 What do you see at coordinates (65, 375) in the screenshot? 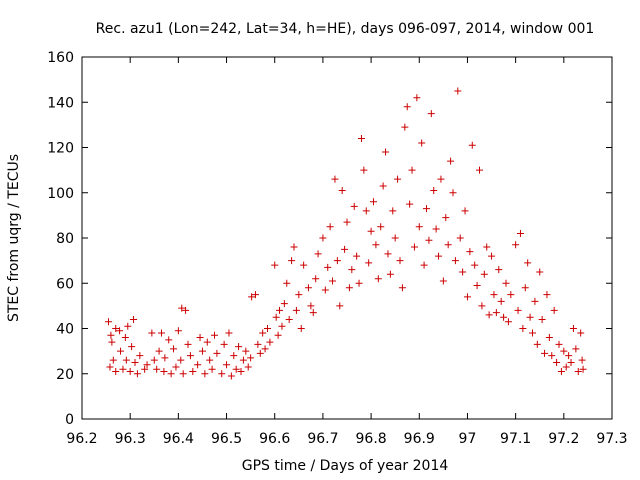
I see `y-tick-label: 20` at bounding box center [65, 375].